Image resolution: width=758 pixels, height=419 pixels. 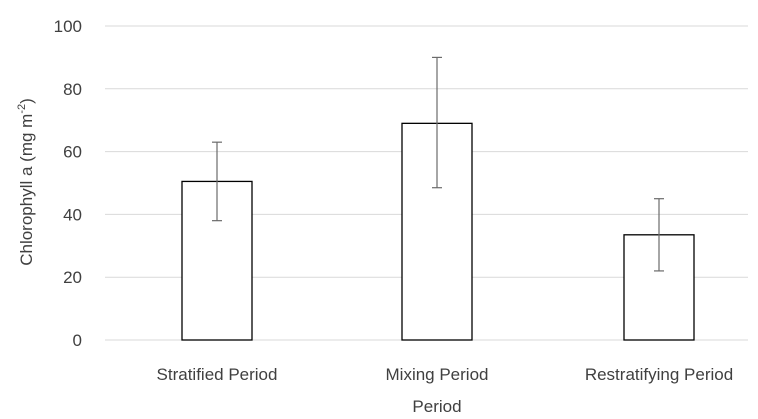 I want to click on y-tick-label: 60, so click(x=72, y=152).